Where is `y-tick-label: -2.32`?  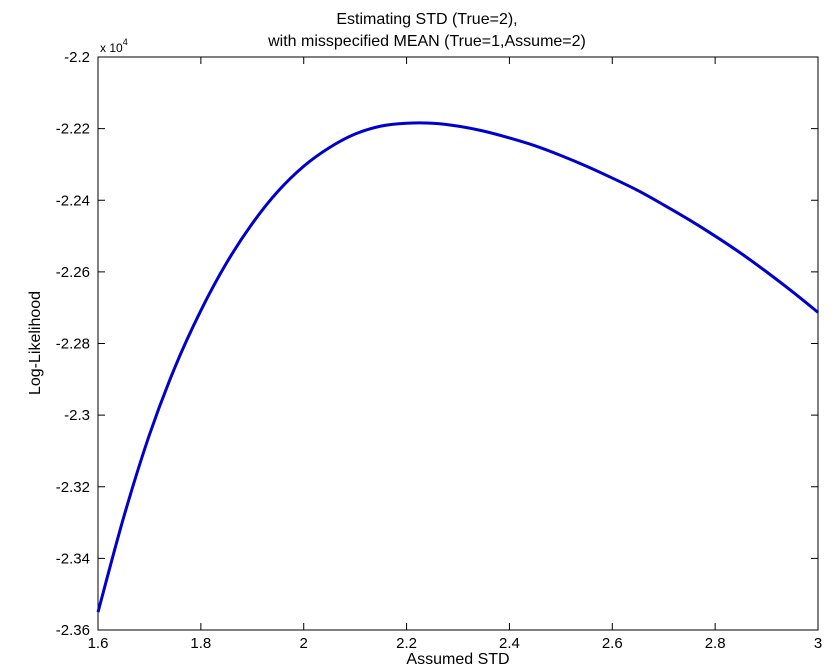
y-tick-label: -2.32 is located at coordinates (73, 487).